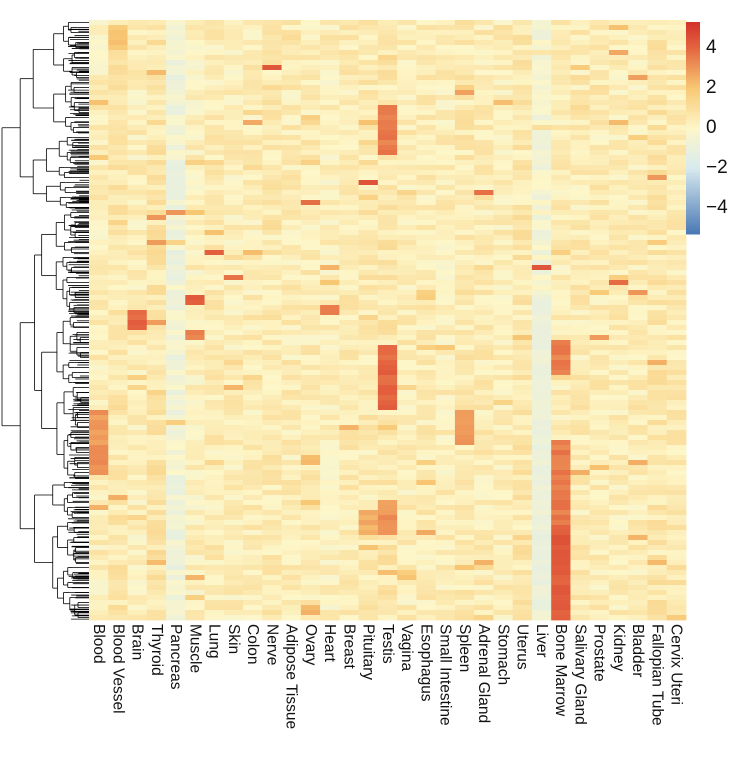 The height and width of the screenshot is (774, 748). Describe the element at coordinates (253, 644) in the screenshot. I see `column-label: Colon` at that location.